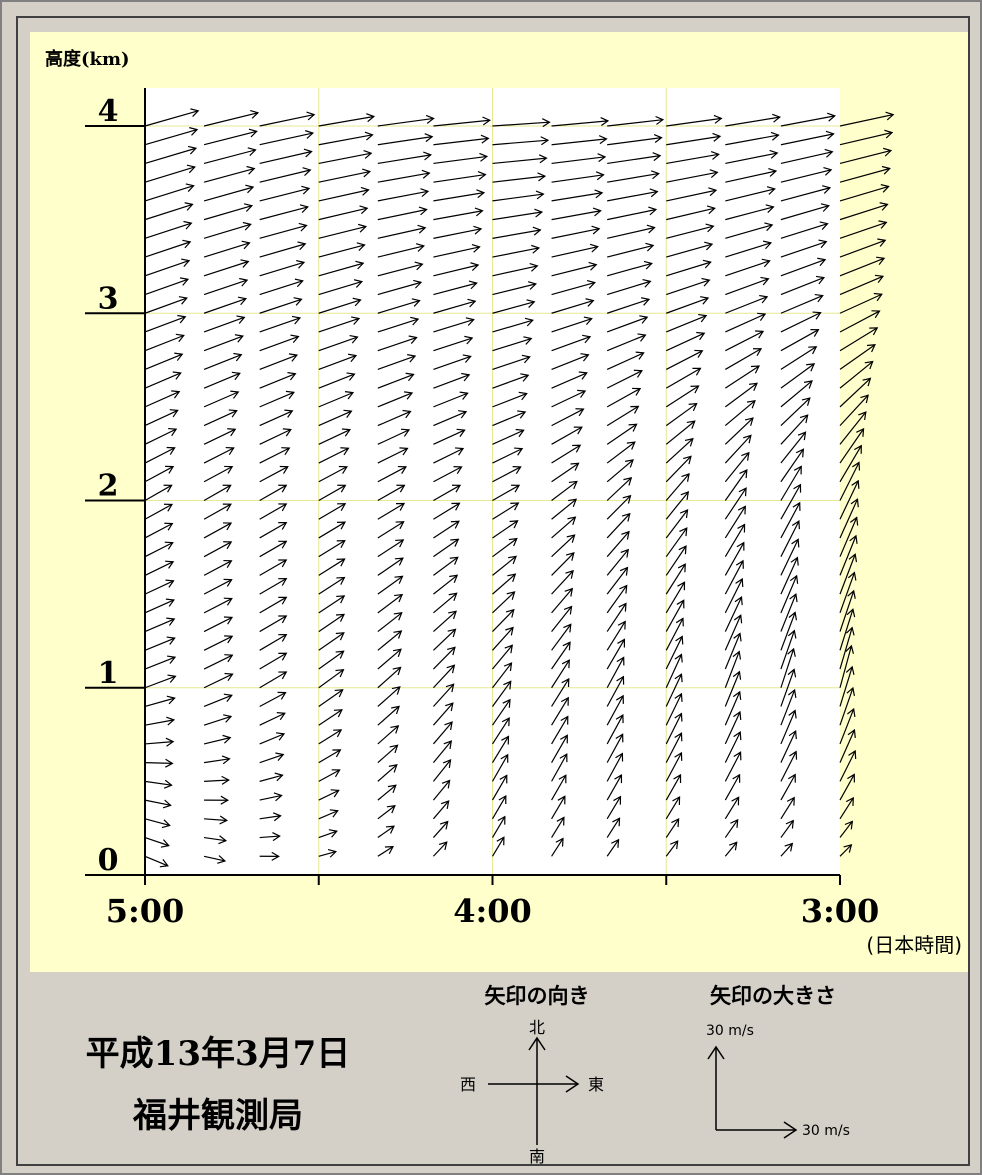  Describe the element at coordinates (108, 298) in the screenshot. I see `y-tick-label: 3` at that location.